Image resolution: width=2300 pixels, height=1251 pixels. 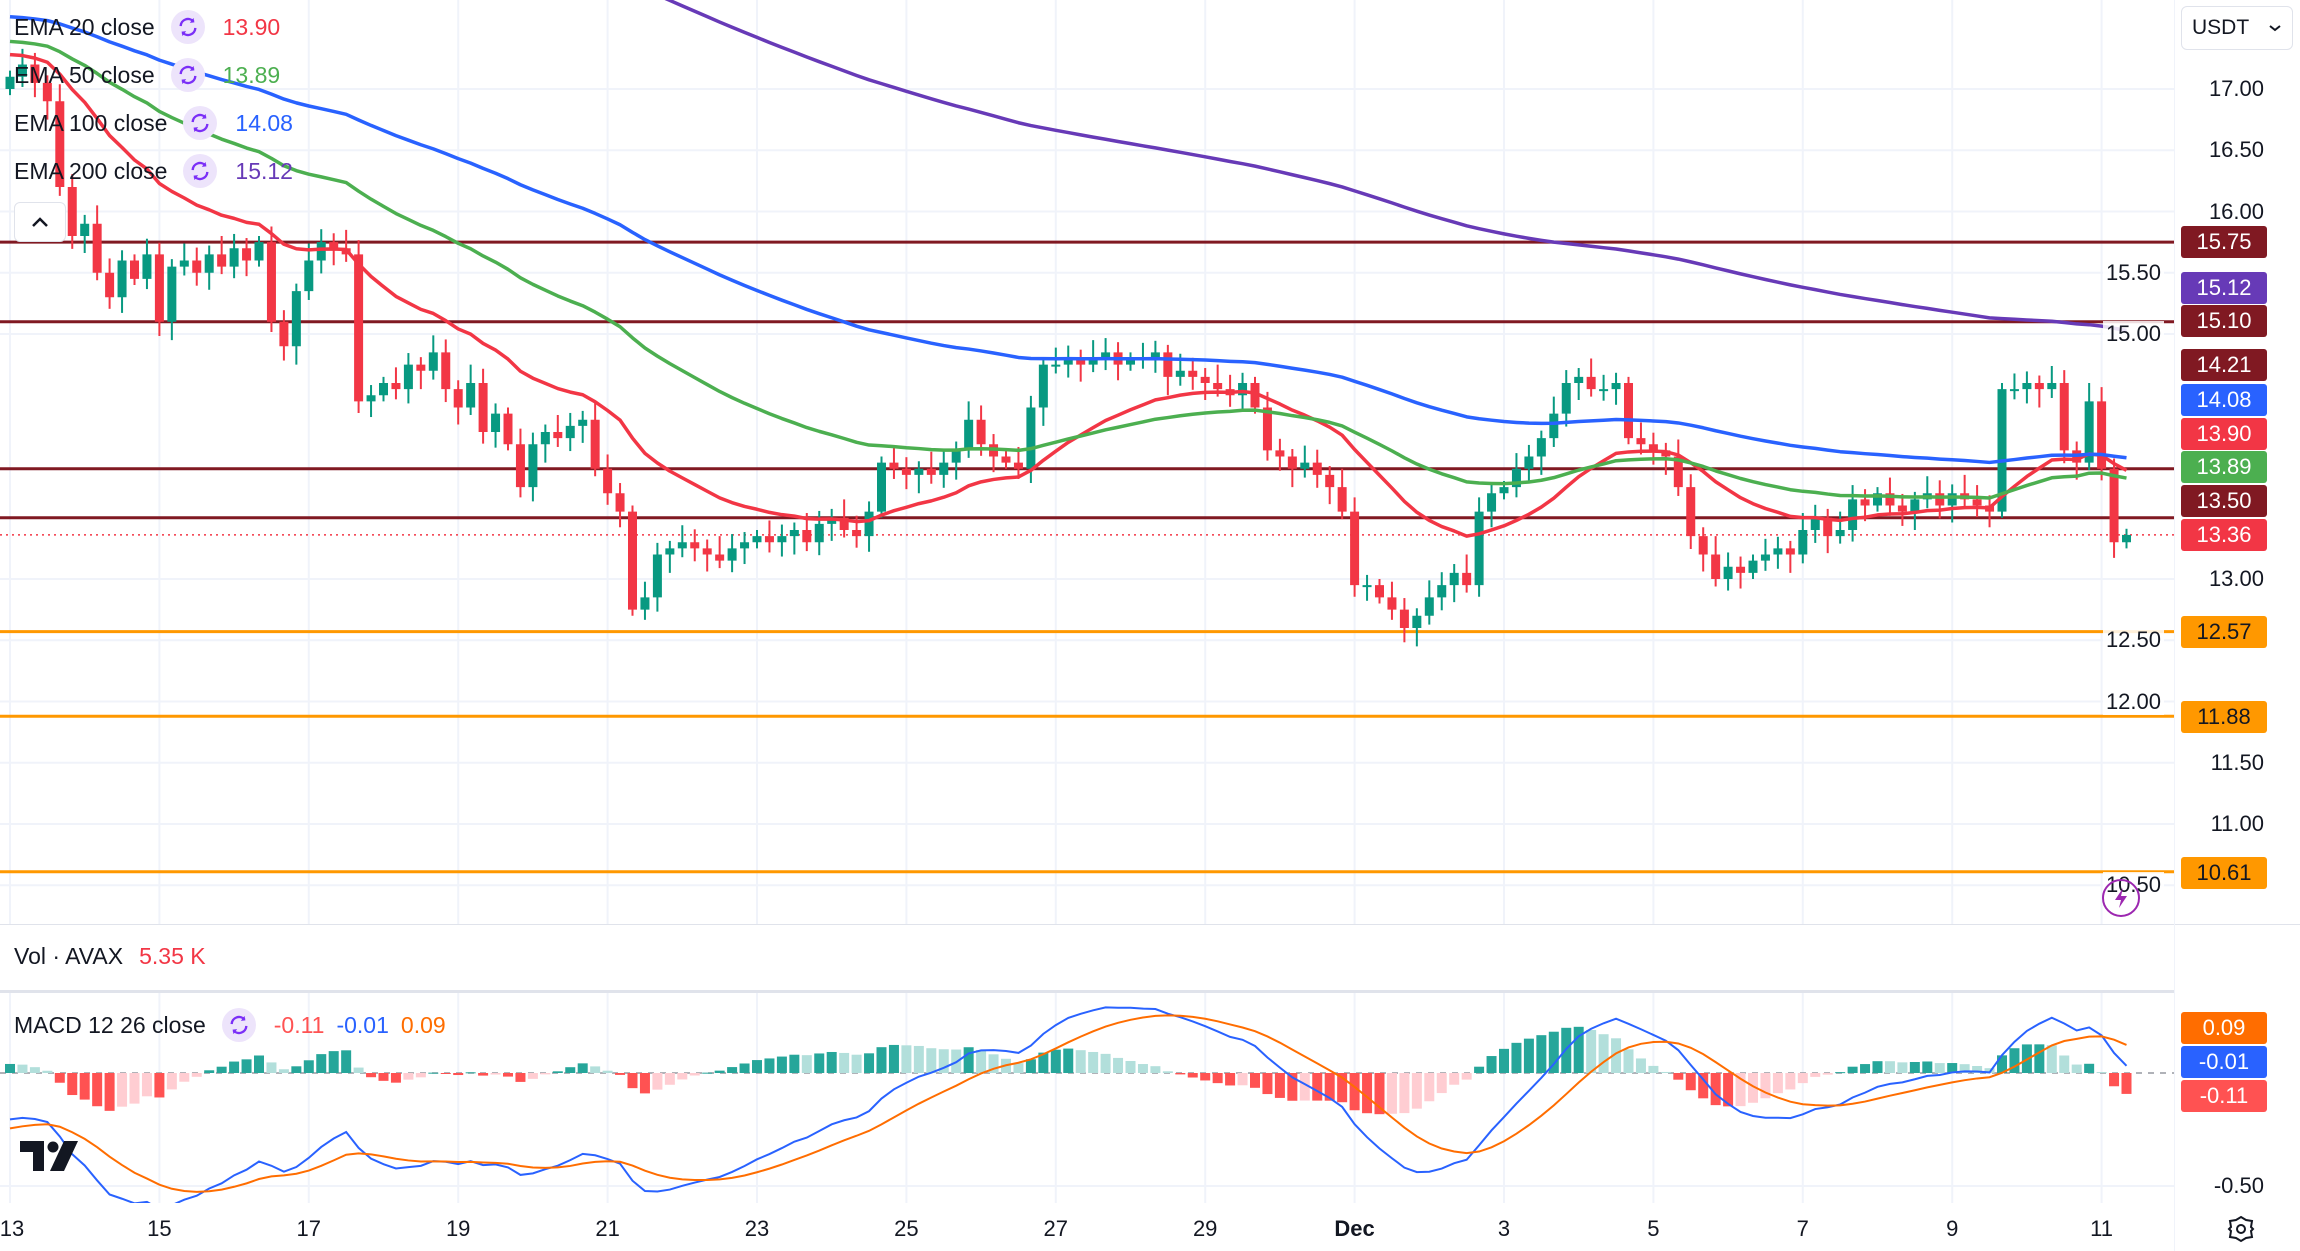 I want to click on macd-signal-value: 0.09, so click(x=423, y=1024).